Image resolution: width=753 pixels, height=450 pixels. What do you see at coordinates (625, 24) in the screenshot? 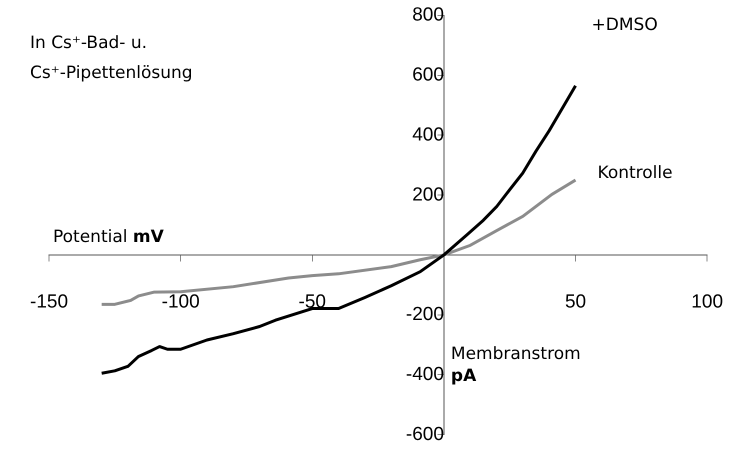
I see `text: +DMSO` at bounding box center [625, 24].